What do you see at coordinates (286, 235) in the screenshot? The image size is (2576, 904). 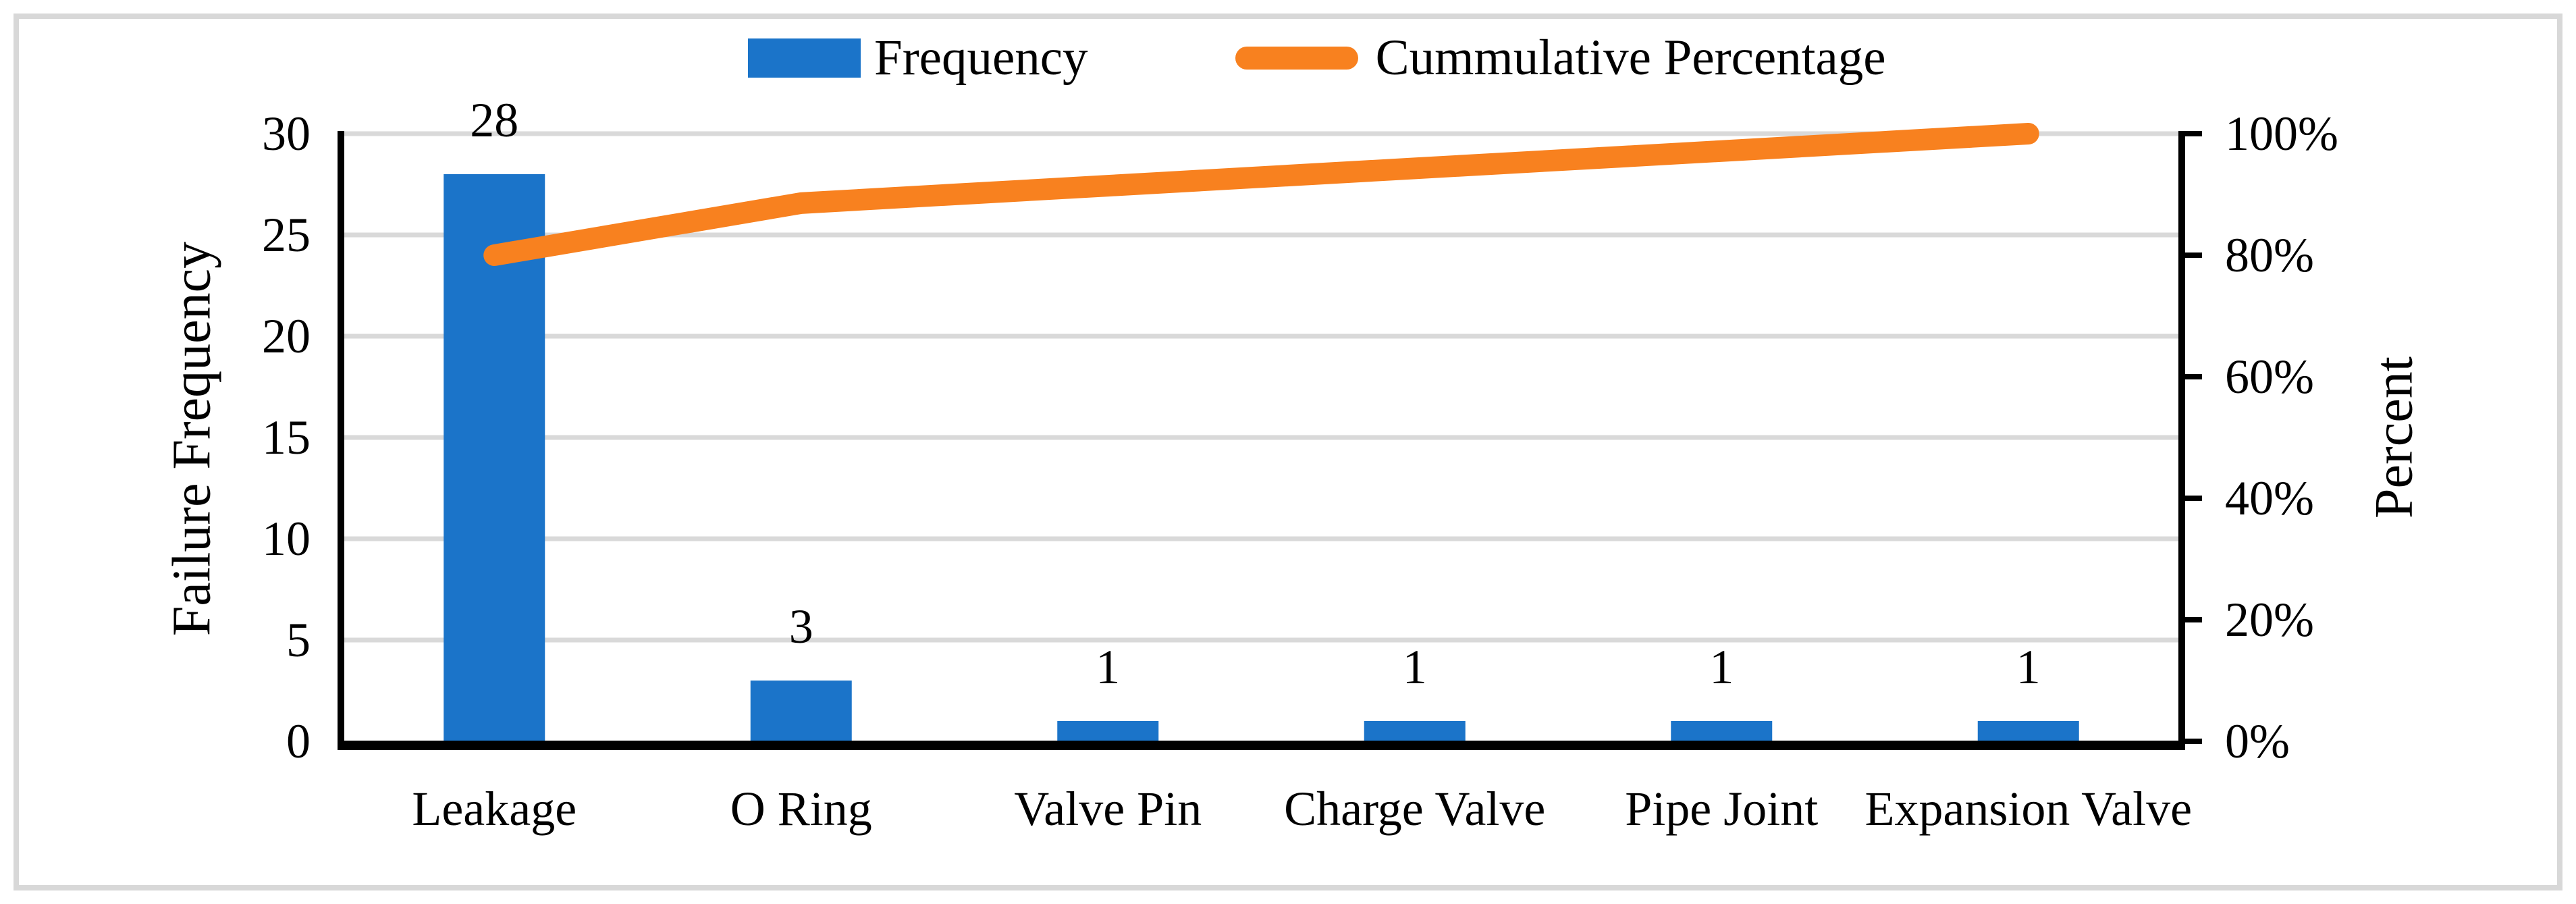 I see `y-axis-tick-label: 25` at bounding box center [286, 235].